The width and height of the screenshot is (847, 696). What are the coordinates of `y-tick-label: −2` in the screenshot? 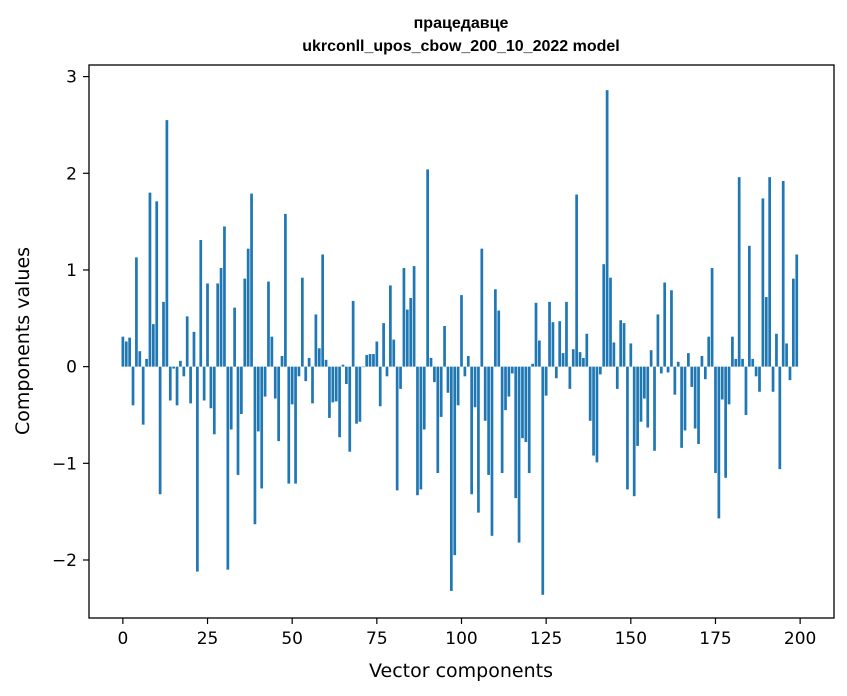 It's located at (64, 561).